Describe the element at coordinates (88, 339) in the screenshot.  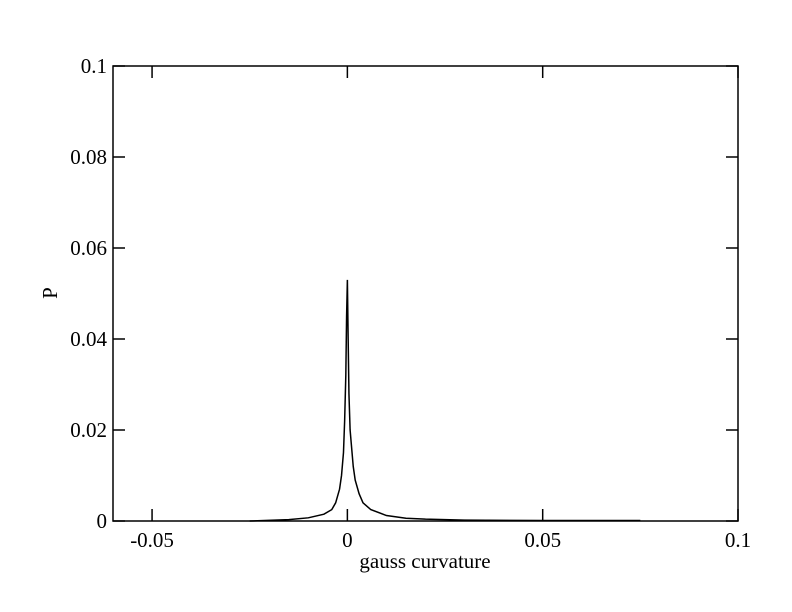
I see `y-tick-label: 0.04` at that location.